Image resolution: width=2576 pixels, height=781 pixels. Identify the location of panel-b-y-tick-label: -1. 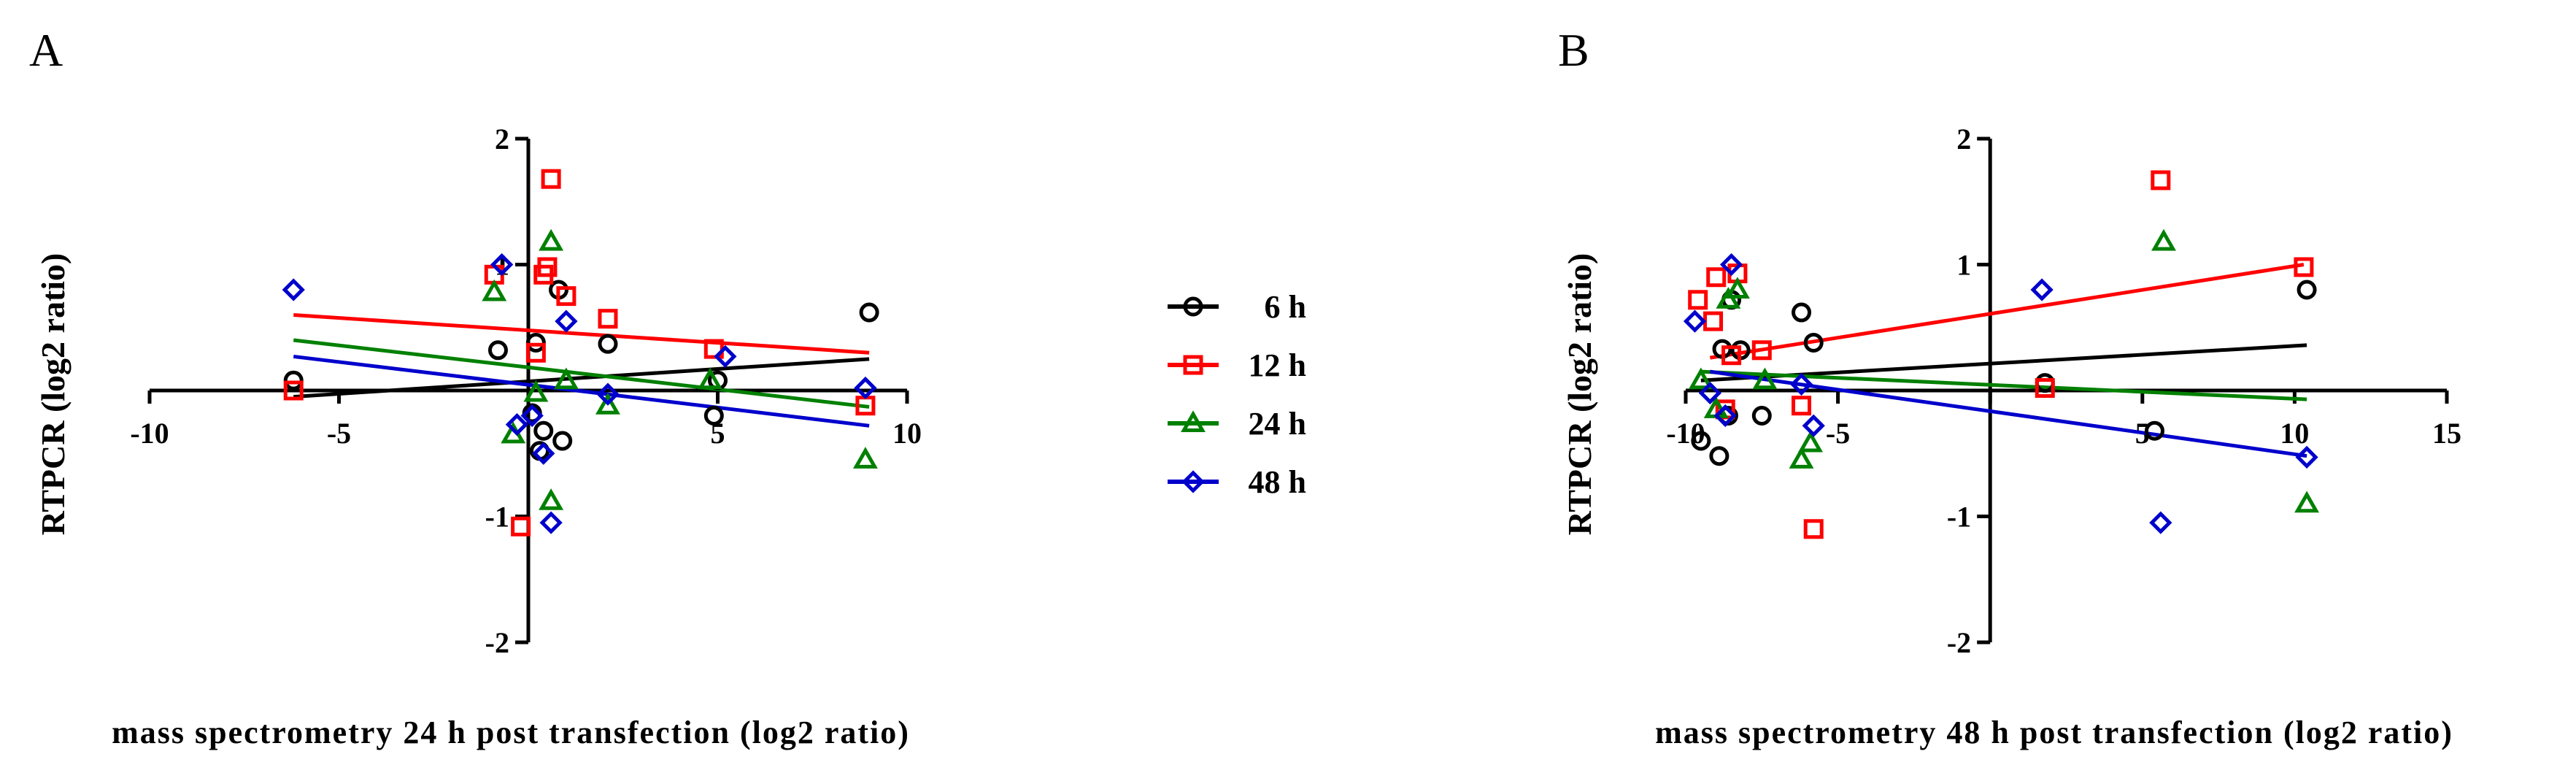
(1959, 517).